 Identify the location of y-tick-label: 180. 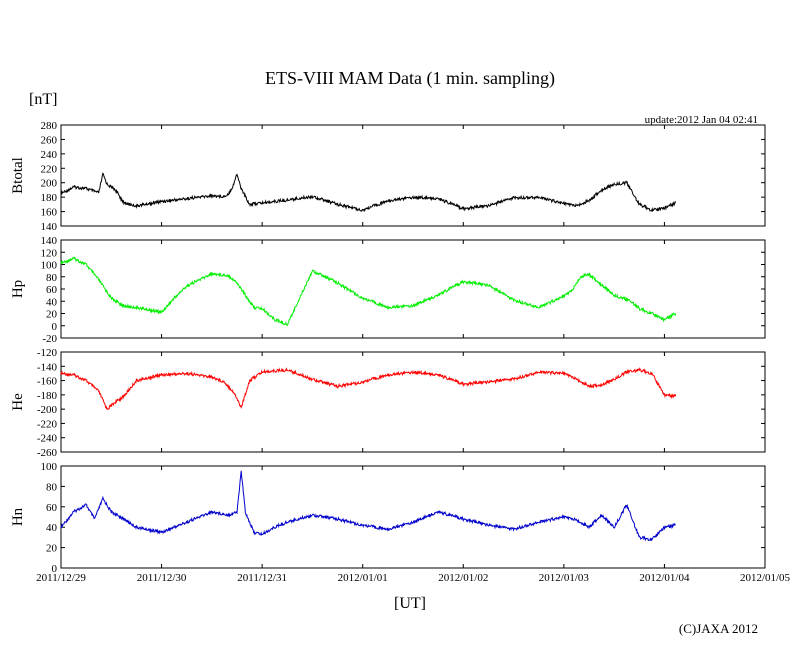
(49, 198).